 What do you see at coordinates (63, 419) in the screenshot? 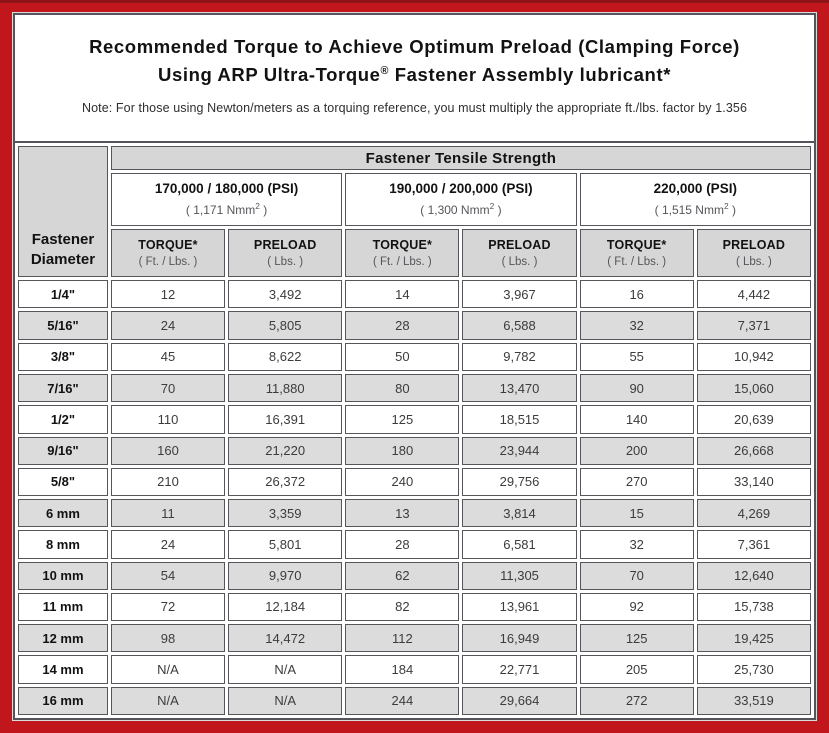
I see `diameter-cell: 1/2"` at bounding box center [63, 419].